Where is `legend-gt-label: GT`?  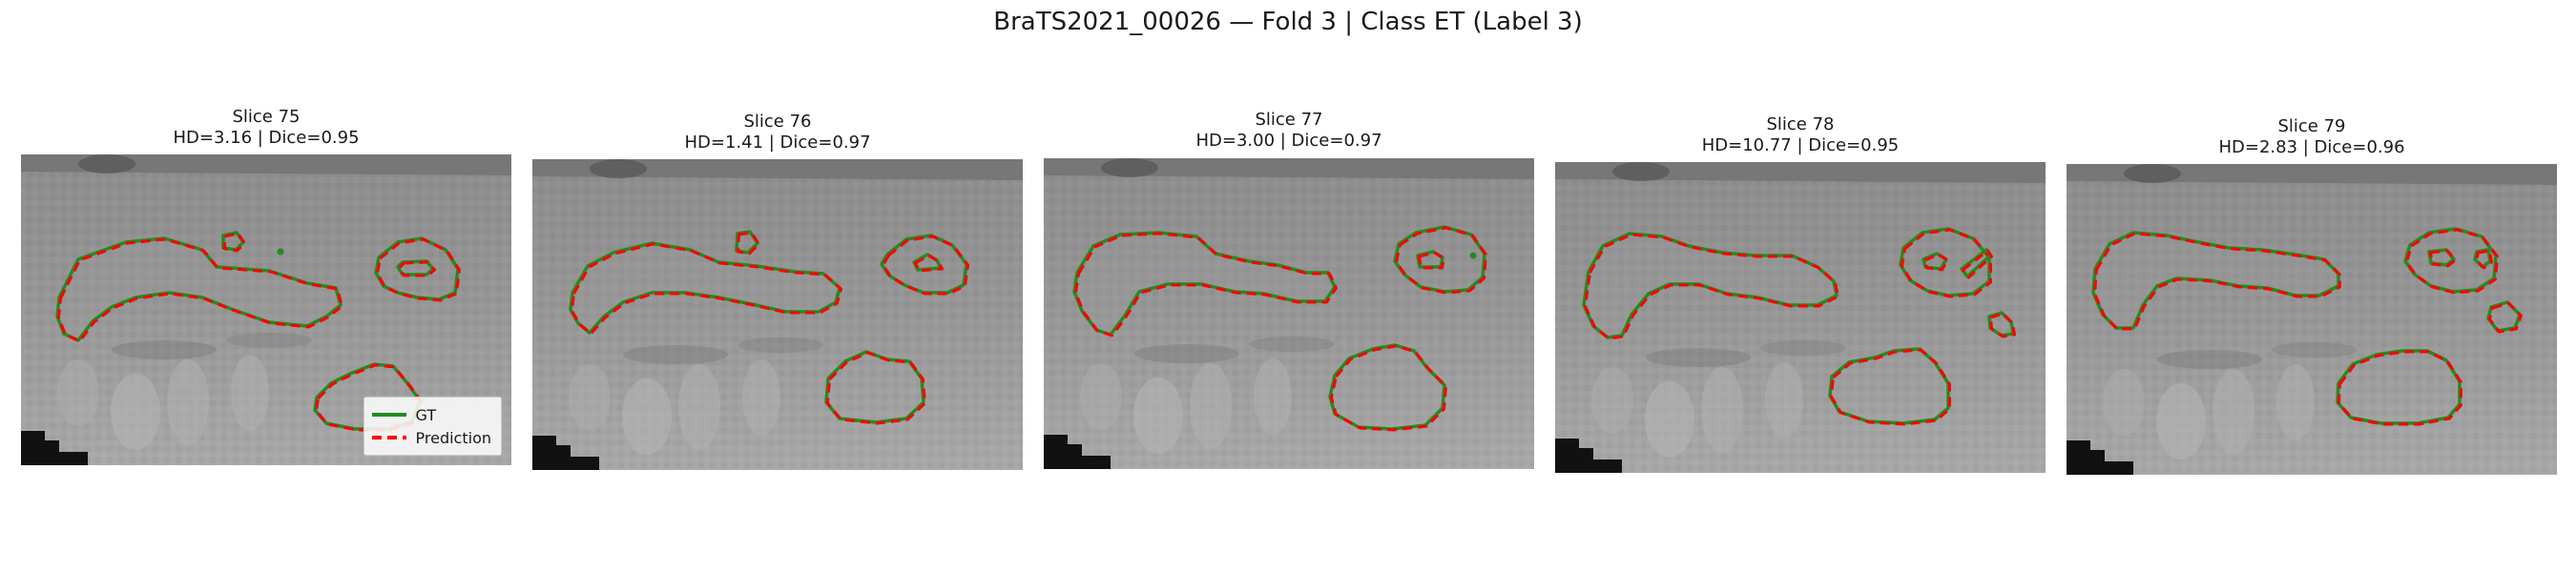 legend-gt-label: GT is located at coordinates (426, 415).